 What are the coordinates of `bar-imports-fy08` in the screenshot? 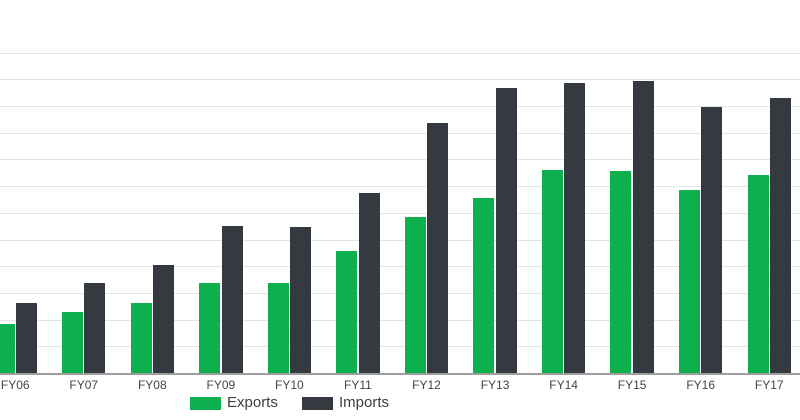 It's located at (163, 319).